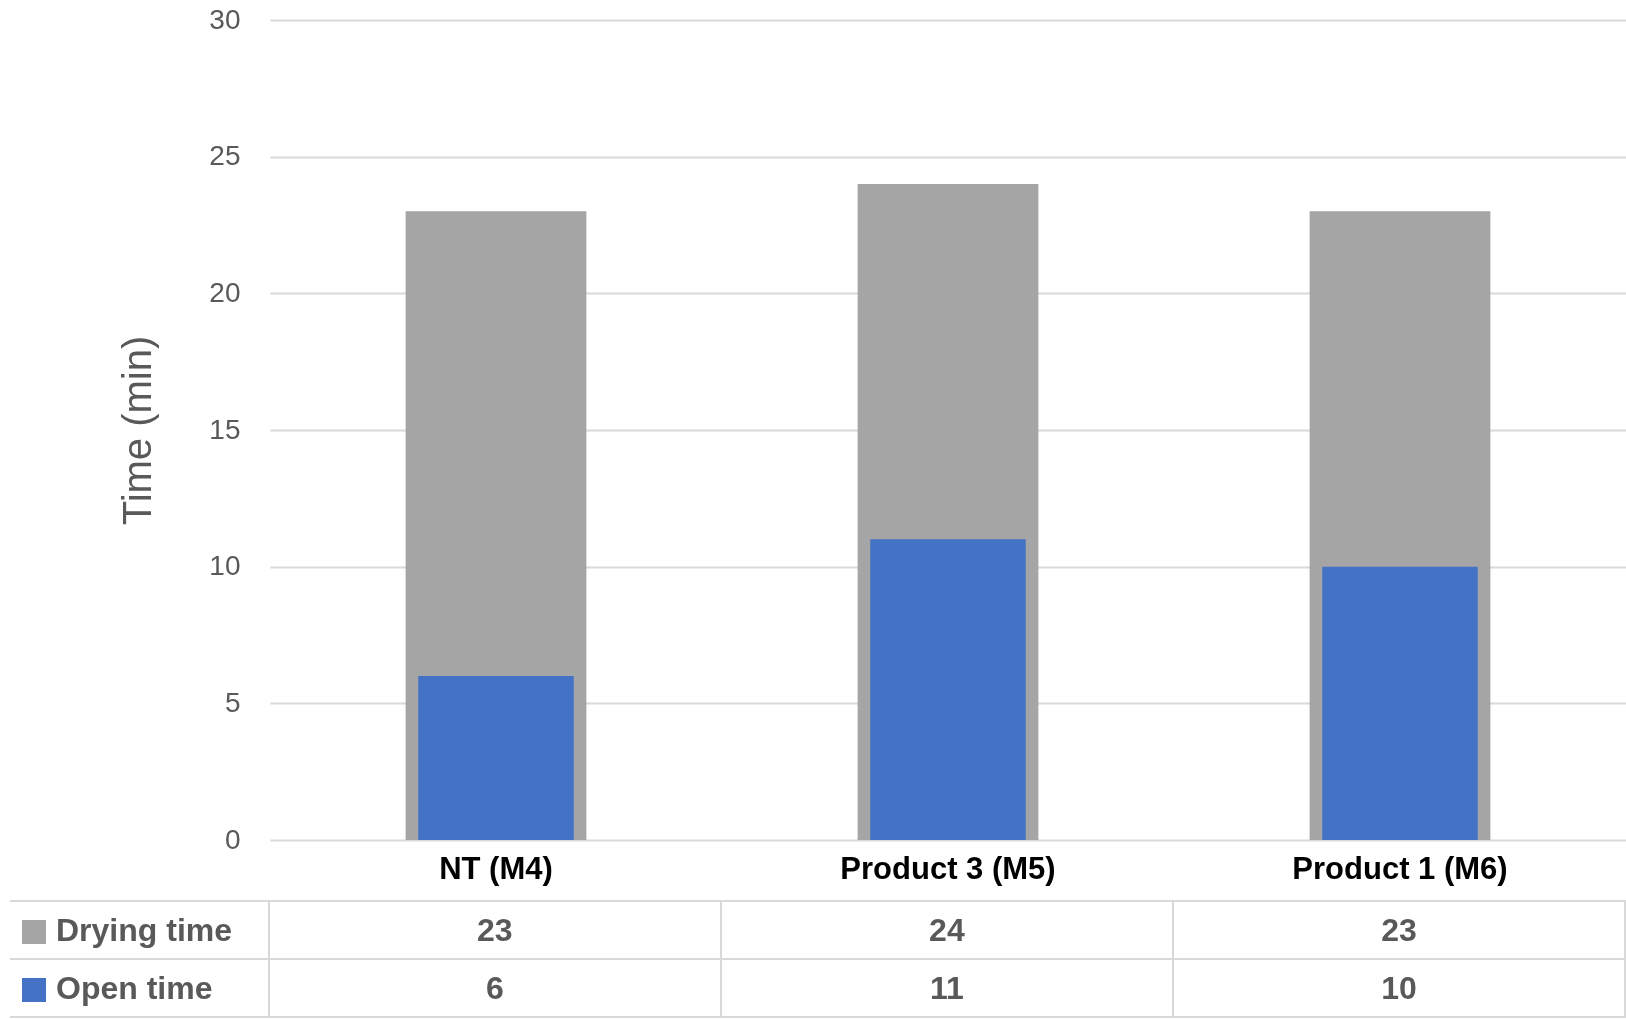 Image resolution: width=1626 pixels, height=1019 pixels. I want to click on y-axis-title: Time (min), so click(137, 430).